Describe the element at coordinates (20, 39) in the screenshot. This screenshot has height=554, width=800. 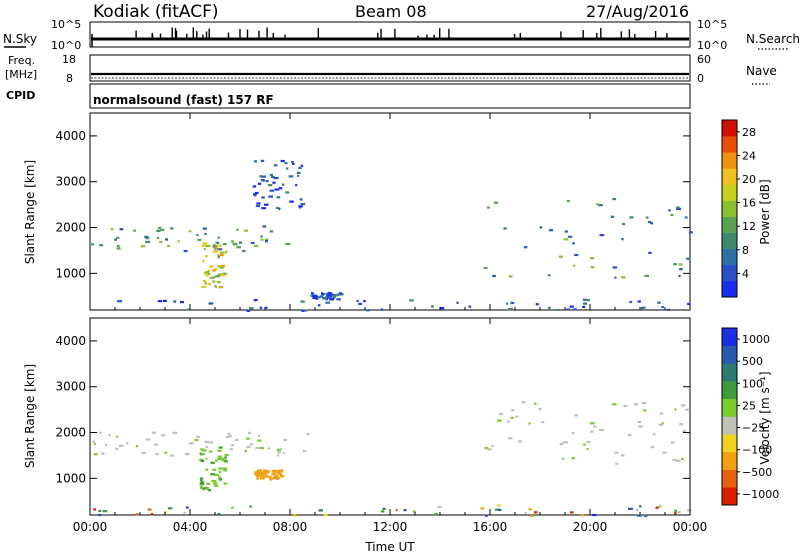
I see `nsky-label: N.Sky` at that location.